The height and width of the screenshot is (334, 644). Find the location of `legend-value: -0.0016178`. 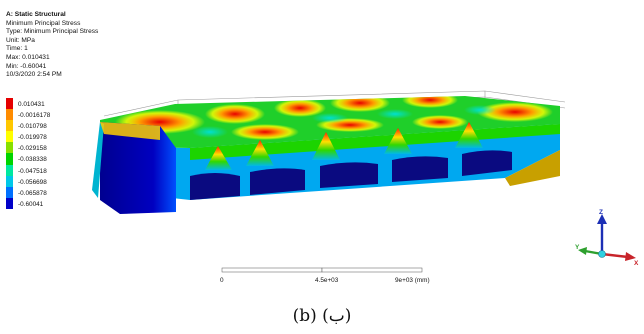

legend-value: -0.0016178 is located at coordinates (34, 116).